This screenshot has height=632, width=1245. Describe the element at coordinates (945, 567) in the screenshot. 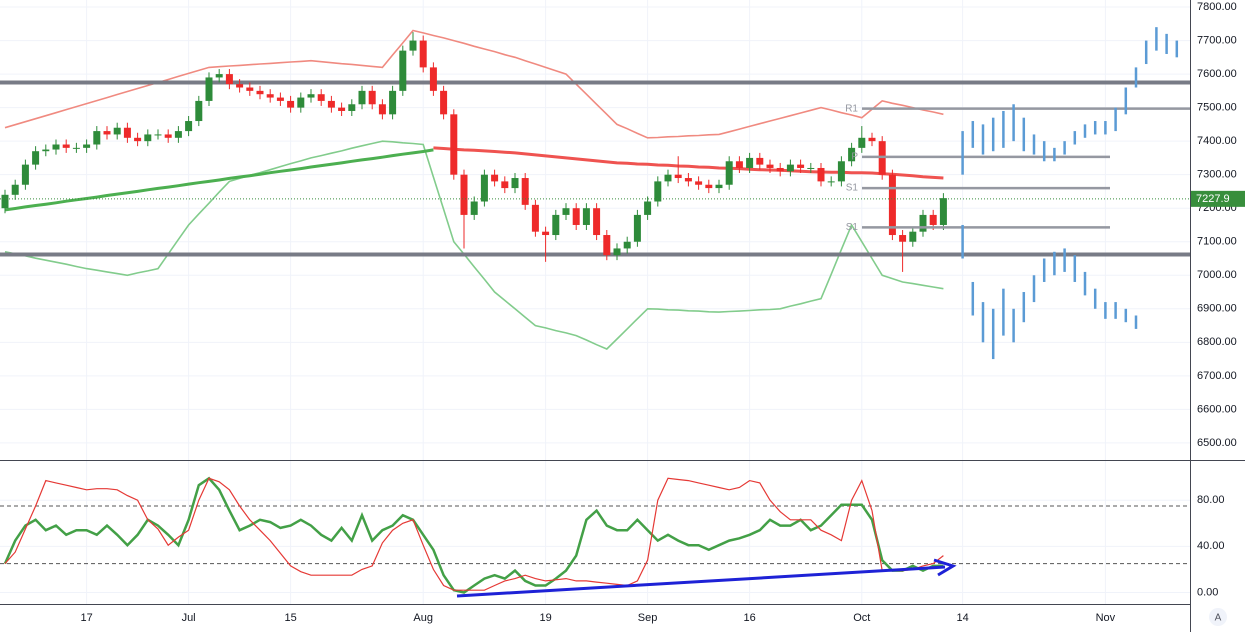

I see `arrow-head` at that location.